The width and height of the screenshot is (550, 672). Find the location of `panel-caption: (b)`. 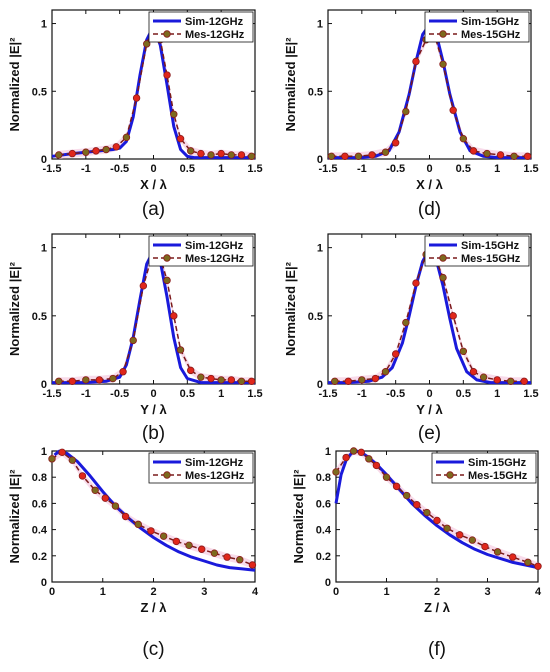

panel-caption: (b) is located at coordinates (153, 433).